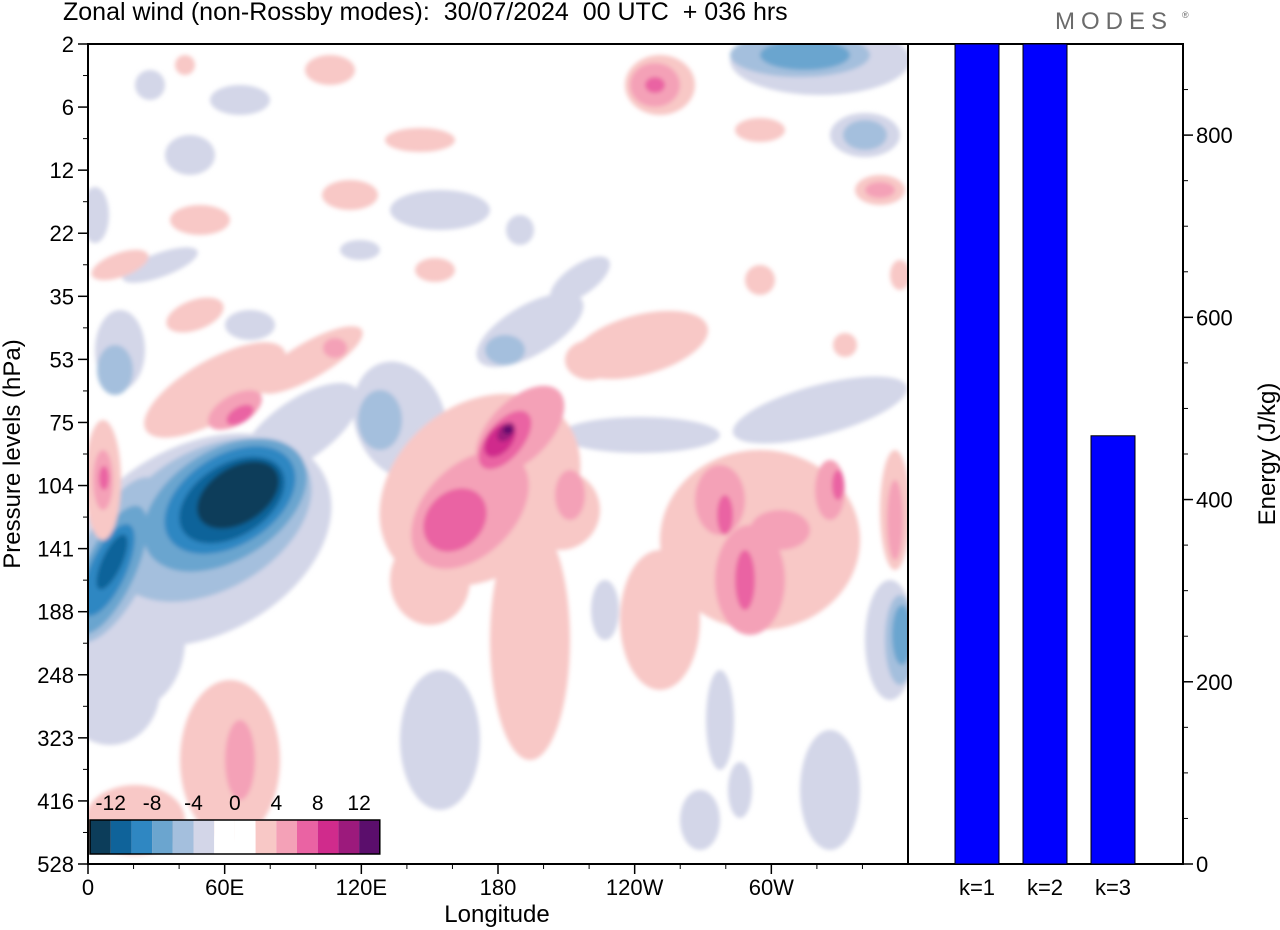 This screenshot has height=930, width=1280. I want to click on colorbar-frame, so click(235, 837).